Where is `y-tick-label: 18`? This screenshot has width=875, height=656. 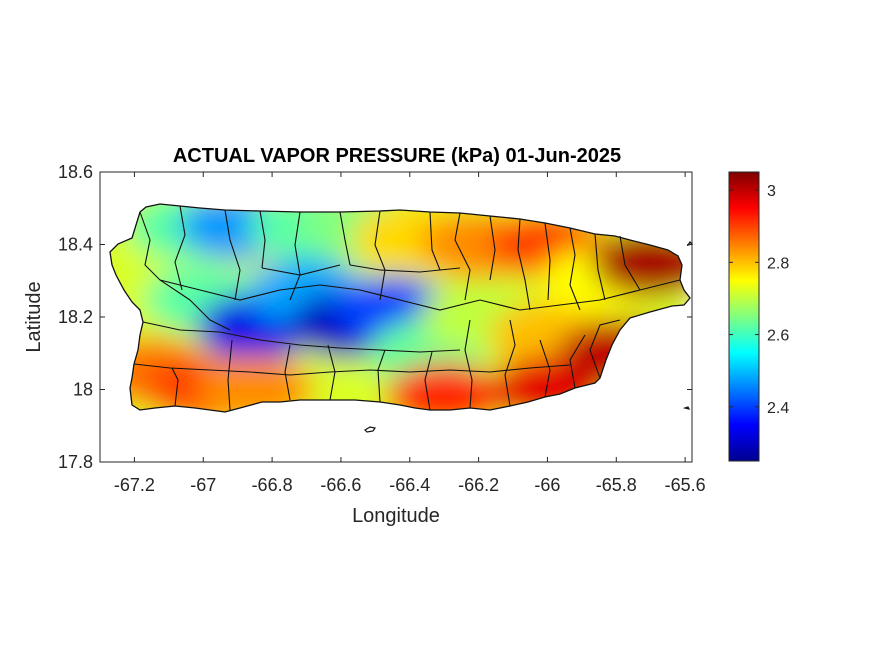
y-tick-label: 18 is located at coordinates (83, 390).